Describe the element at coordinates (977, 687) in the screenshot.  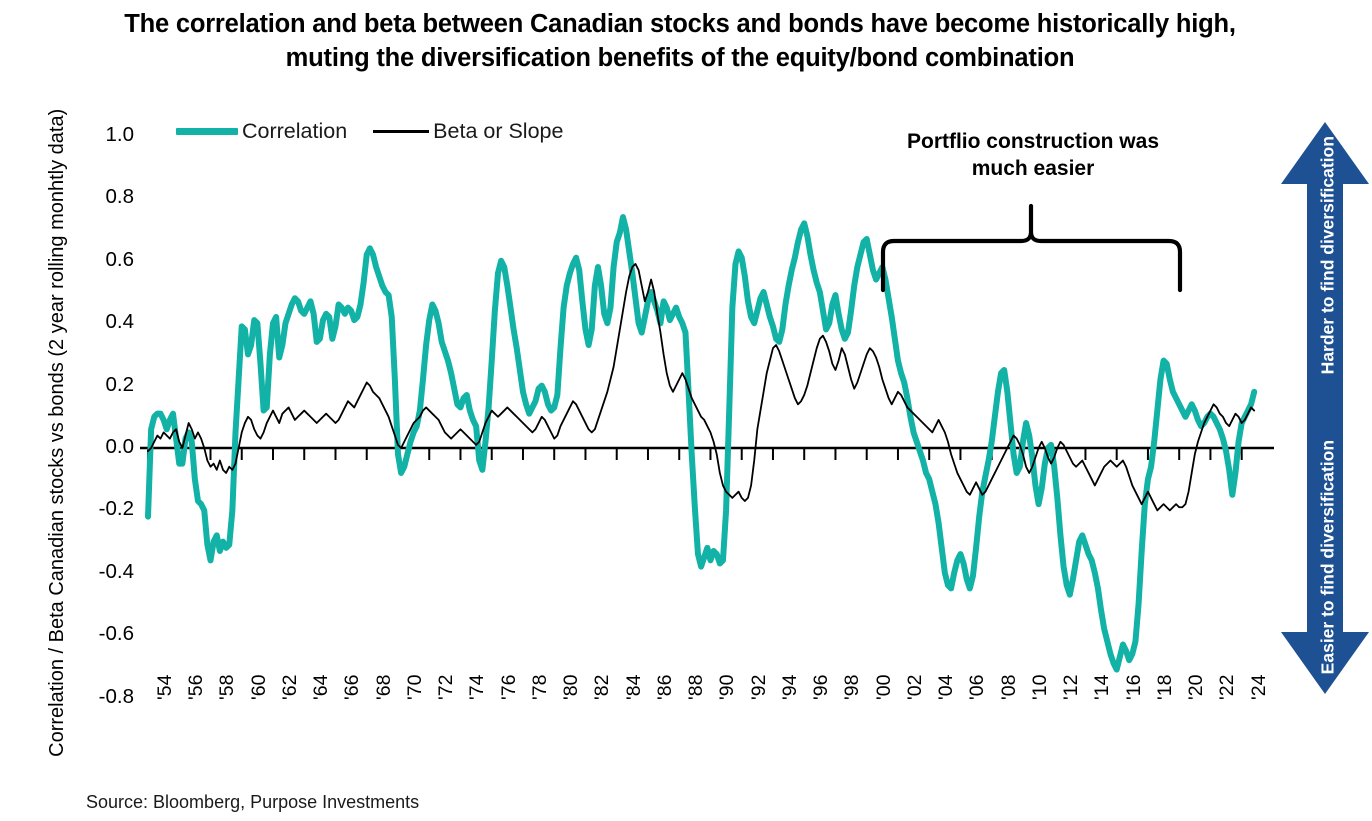
I see `x-tick-label: '06` at that location.